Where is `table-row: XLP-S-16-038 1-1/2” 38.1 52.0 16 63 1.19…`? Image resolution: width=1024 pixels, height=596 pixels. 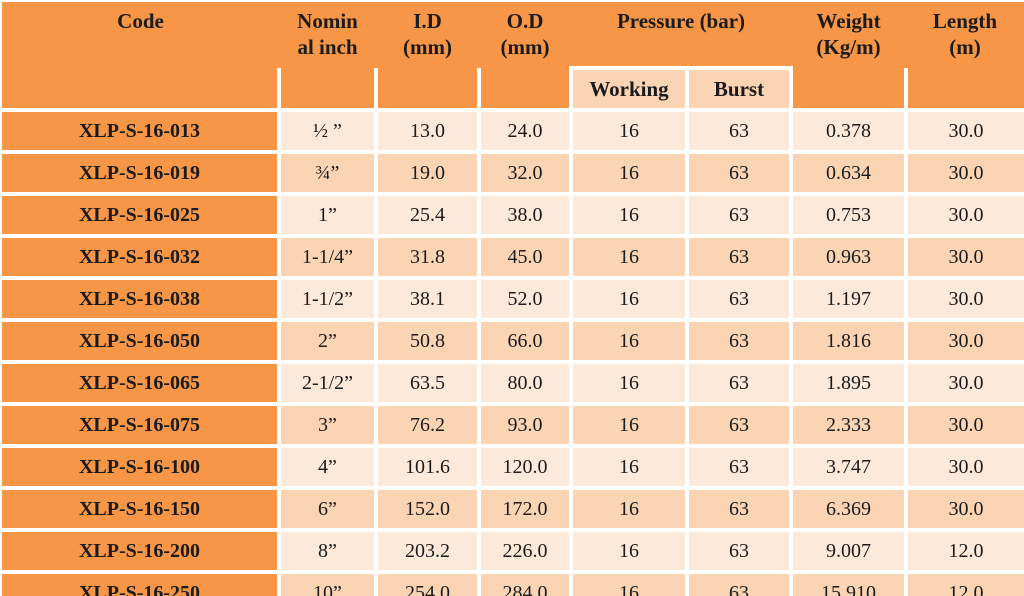
table-row: XLP-S-16-038 1-1/2” 38.1 52.0 16 63 1.19… is located at coordinates (513, 299).